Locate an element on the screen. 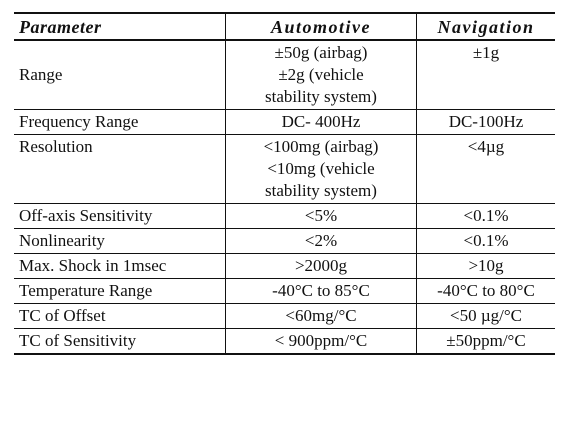 Image resolution: width=568 pixels, height=430 pixels. header-navigation: Navigation is located at coordinates (485, 26).